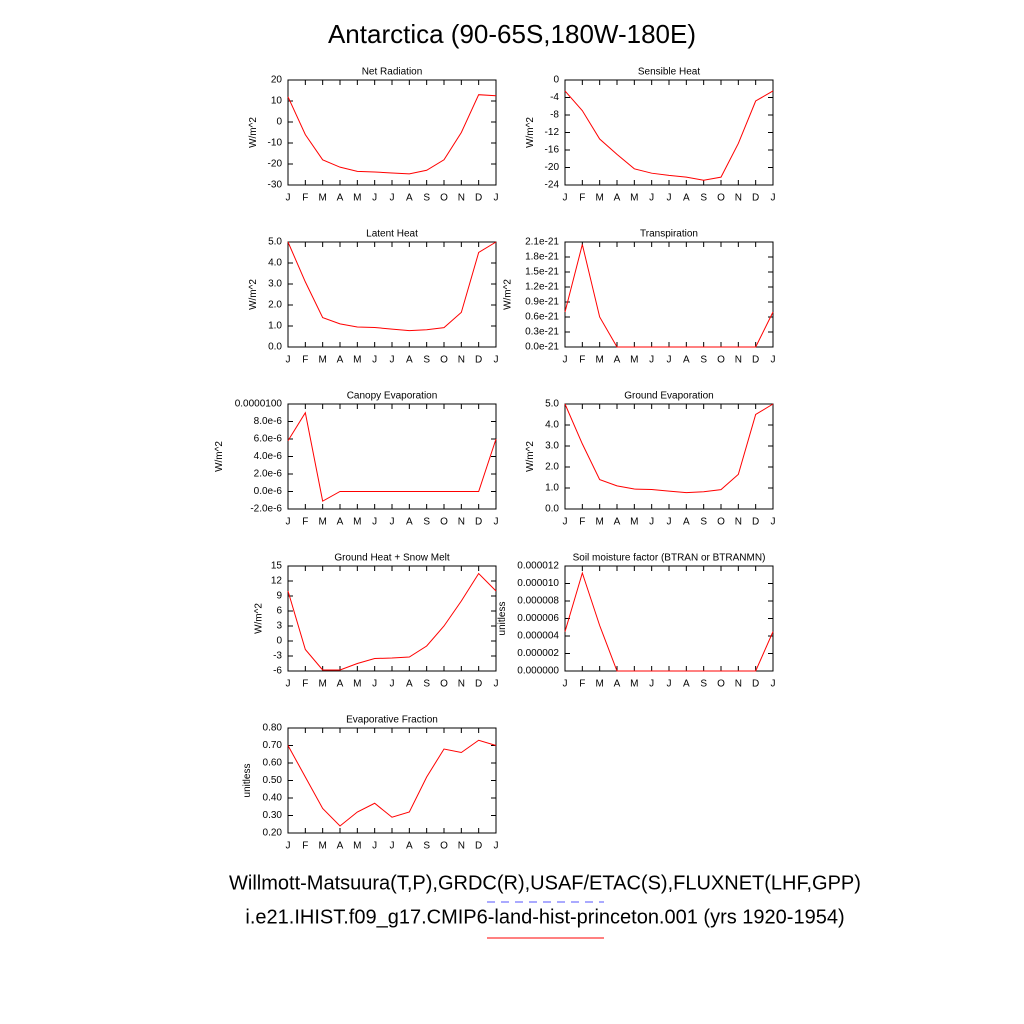  What do you see at coordinates (266, 509) in the screenshot?
I see `y-tick-label: -2.0e-6` at bounding box center [266, 509].